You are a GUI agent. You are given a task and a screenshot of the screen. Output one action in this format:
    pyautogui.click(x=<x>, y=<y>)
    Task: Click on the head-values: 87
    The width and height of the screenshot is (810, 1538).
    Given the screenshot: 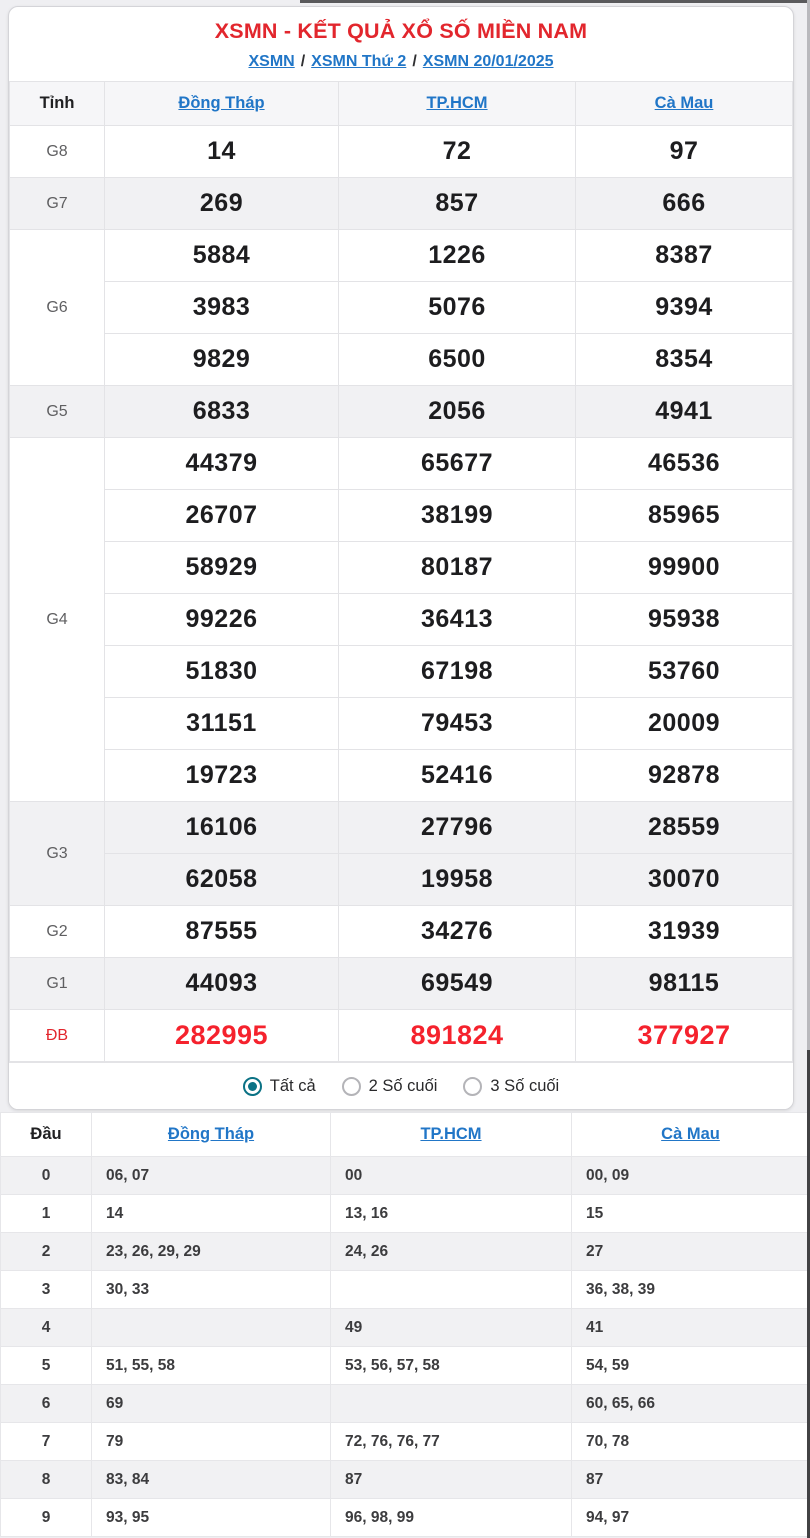 What is the action you would take?
    pyautogui.click(x=451, y=1479)
    